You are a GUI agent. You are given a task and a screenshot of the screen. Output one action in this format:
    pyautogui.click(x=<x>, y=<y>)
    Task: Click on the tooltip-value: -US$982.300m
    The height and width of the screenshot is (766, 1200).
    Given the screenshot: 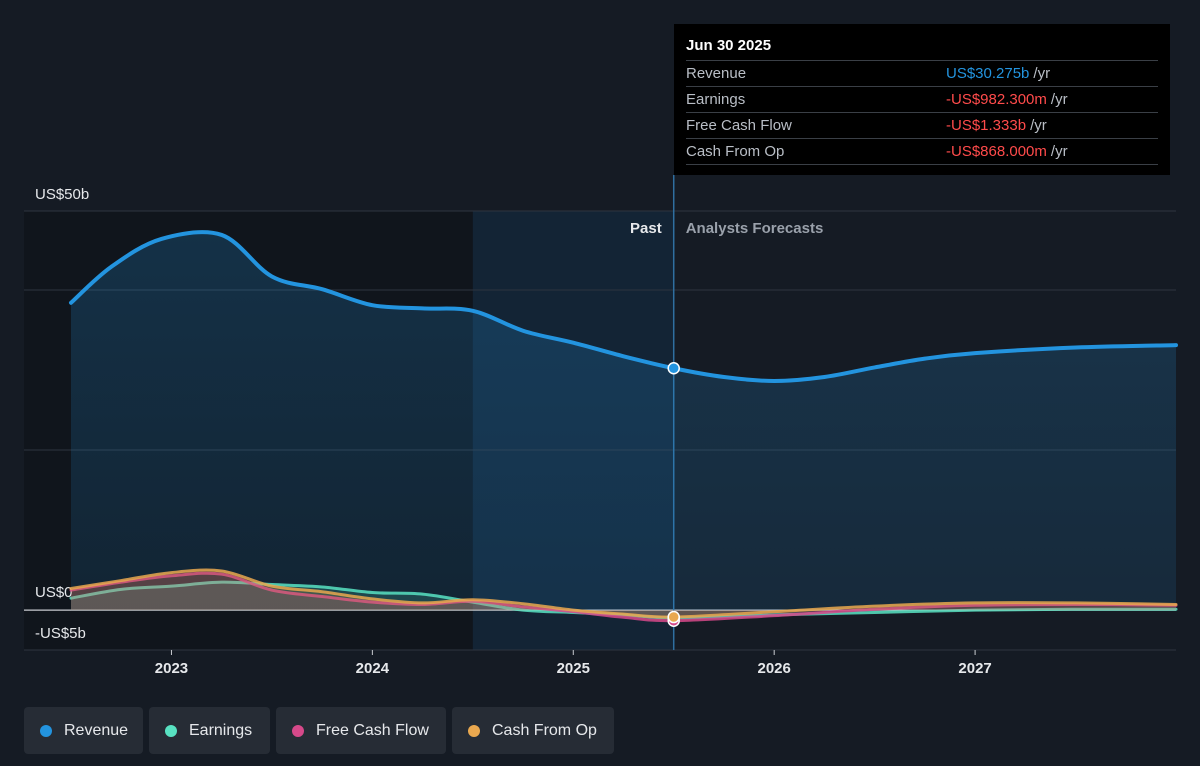 What is the action you would take?
    pyautogui.click(x=996, y=99)
    